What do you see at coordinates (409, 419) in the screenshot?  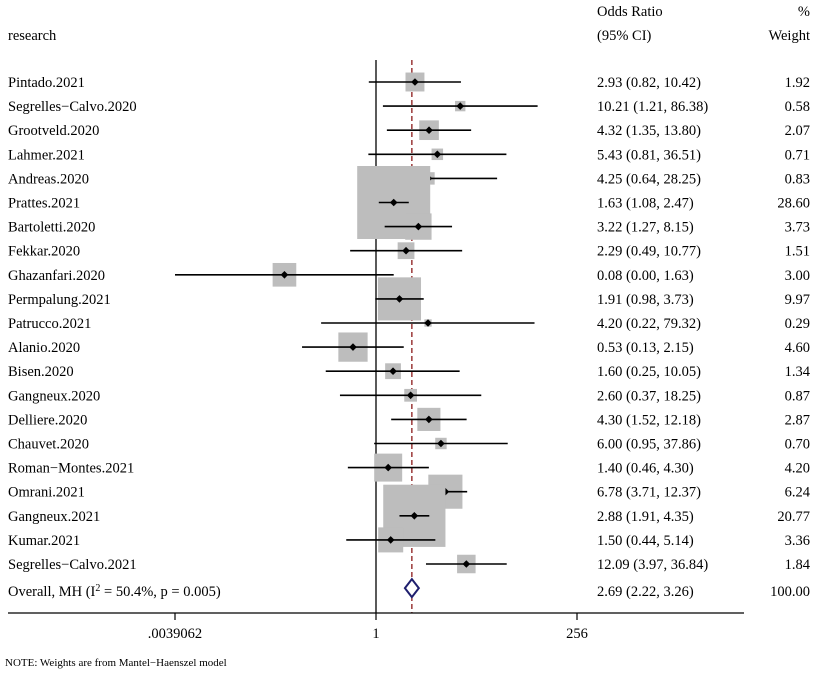 I see `study-row: Delliere.2020 4.30 (1.52, 12.18) 2.87` at bounding box center [409, 419].